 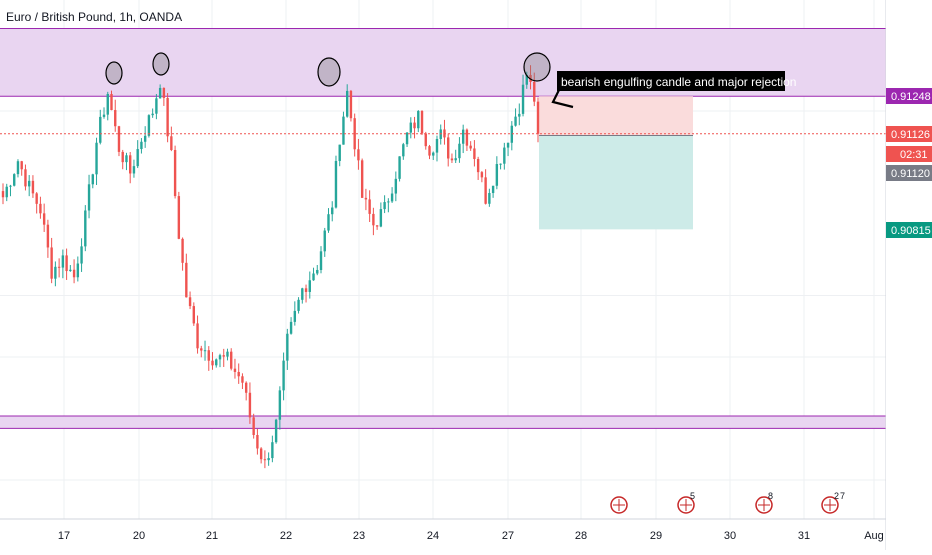 What do you see at coordinates (911, 97) in the screenshot?
I see `upper-zone-price-label: 0.91248` at bounding box center [911, 97].